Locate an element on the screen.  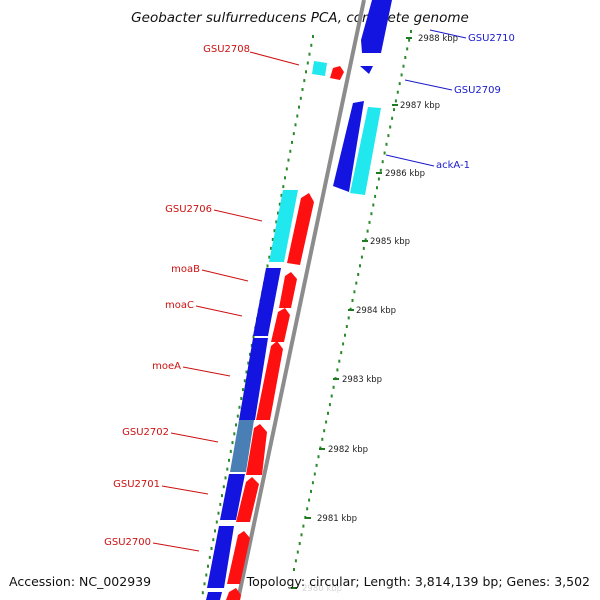
gene-GSU2702-rev is located at coordinates (242, 446).